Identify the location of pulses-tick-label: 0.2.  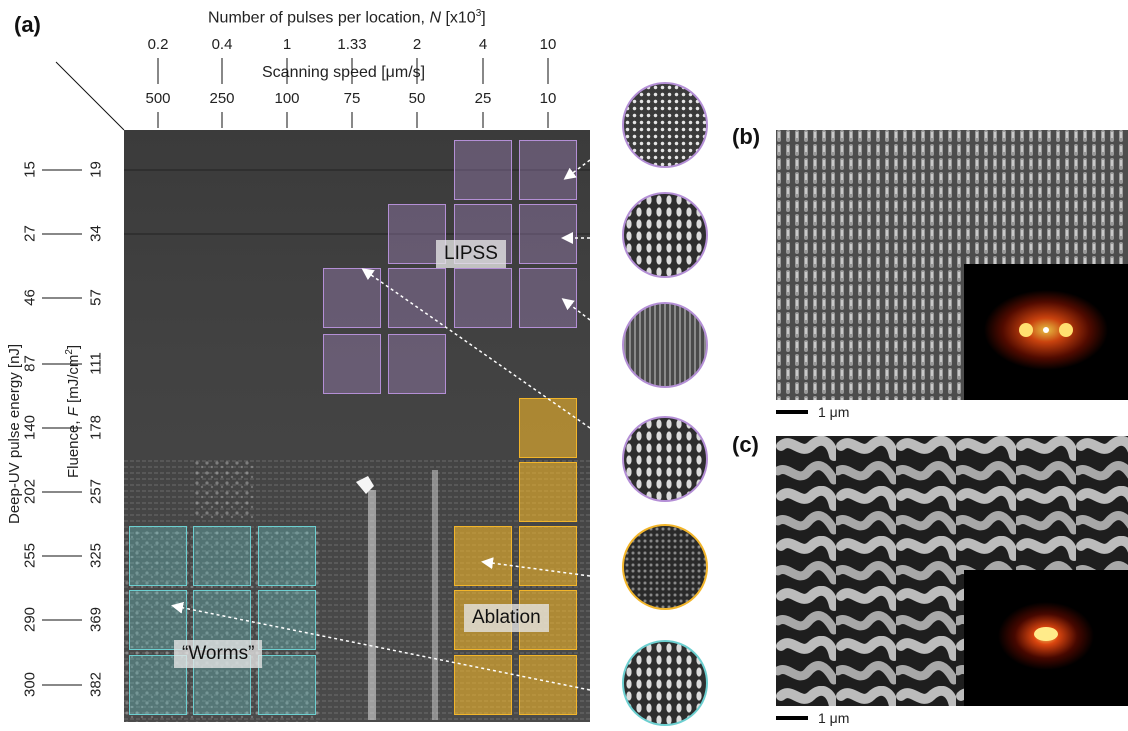
(158, 44).